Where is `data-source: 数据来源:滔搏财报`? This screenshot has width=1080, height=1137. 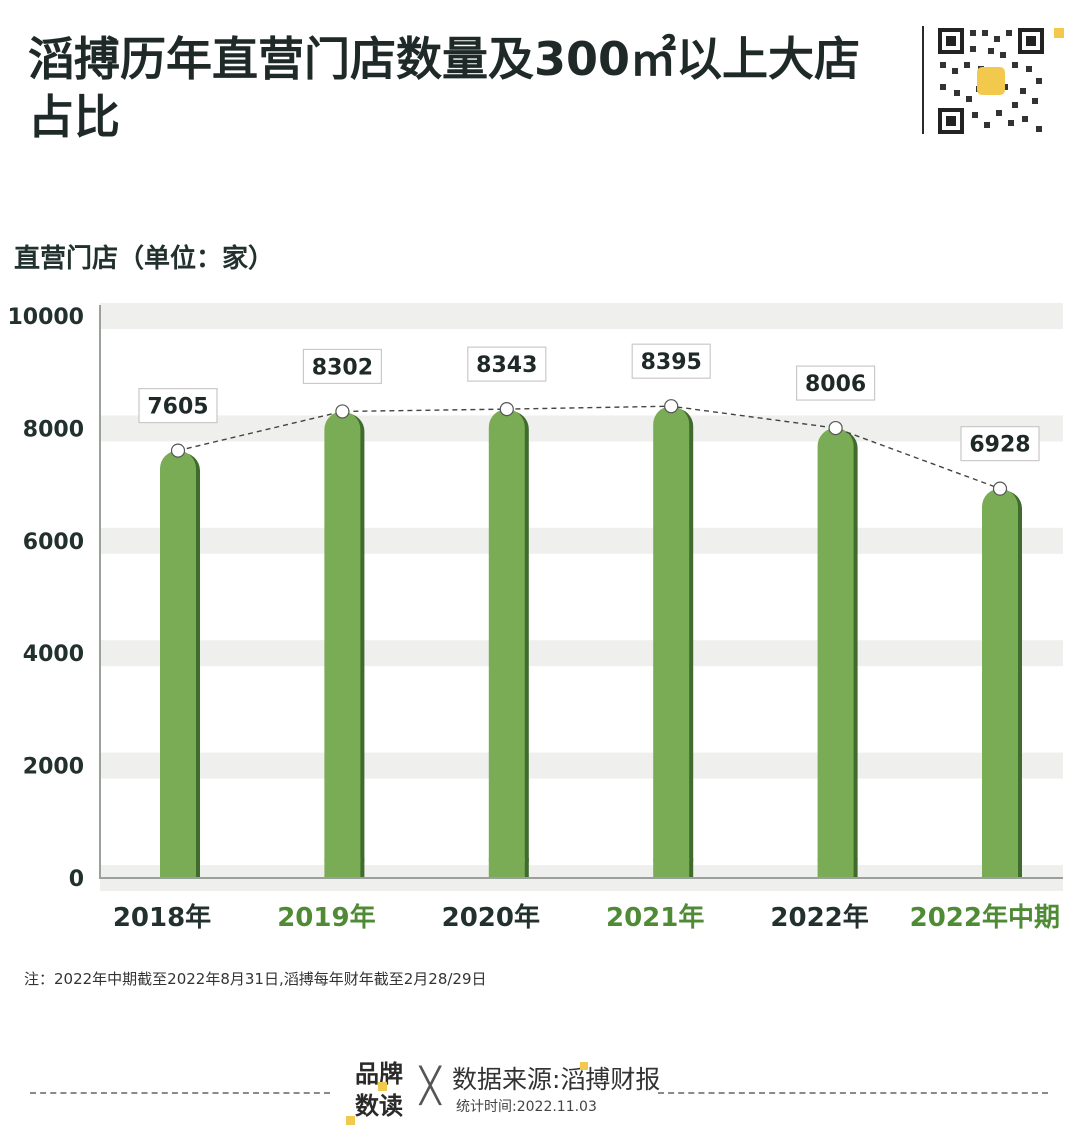
data-source: 数据来源:滔搏财报 is located at coordinates (556, 1079).